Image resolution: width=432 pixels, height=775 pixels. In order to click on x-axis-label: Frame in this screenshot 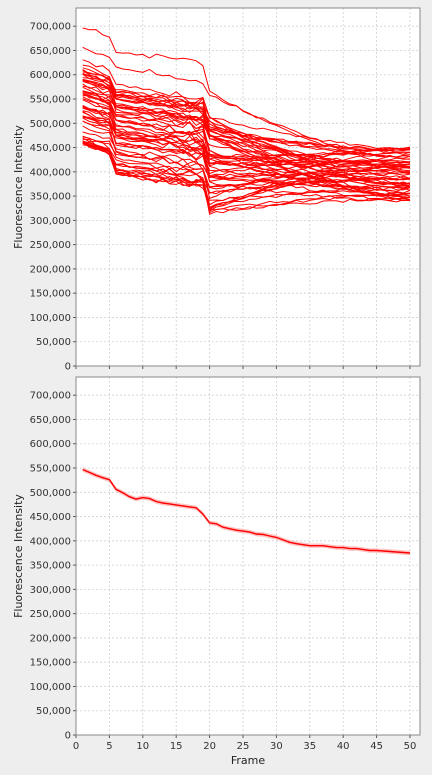, I will do `click(248, 760)`.